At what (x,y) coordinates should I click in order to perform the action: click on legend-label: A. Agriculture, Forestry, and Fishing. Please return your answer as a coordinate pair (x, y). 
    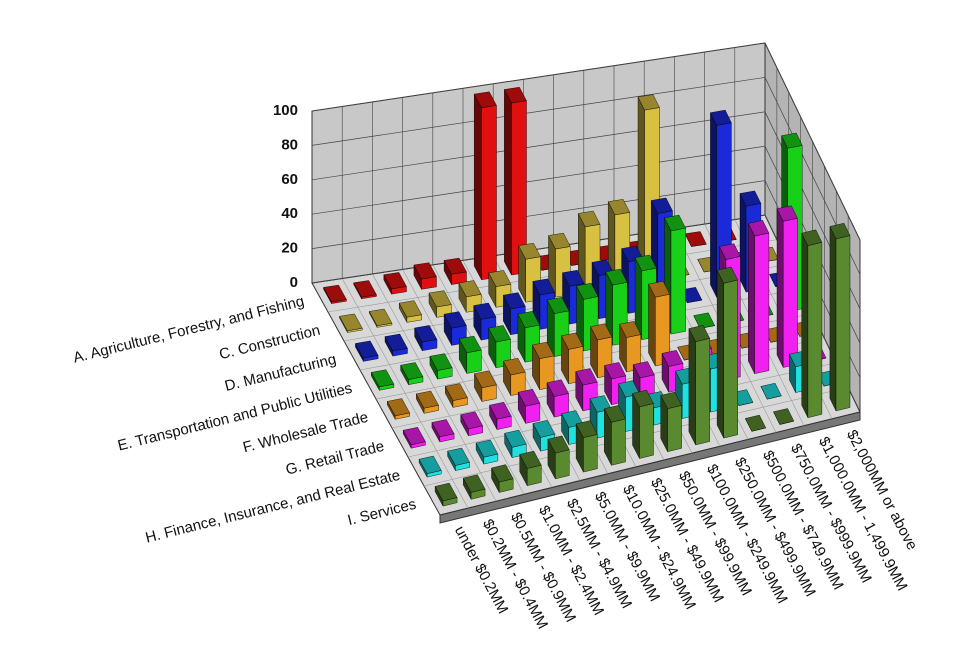
    Looking at the image, I should click on (189, 330).